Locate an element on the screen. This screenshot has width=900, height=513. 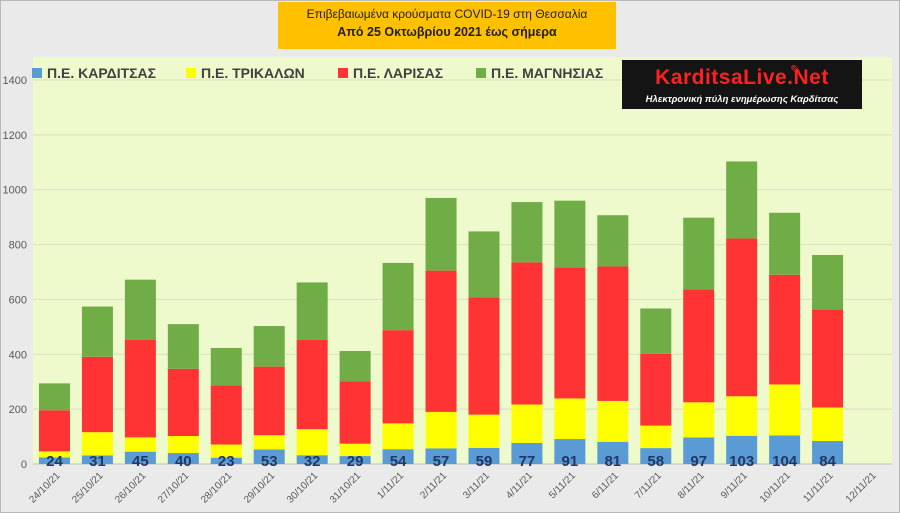
data-label: 104 is located at coordinates (785, 461).